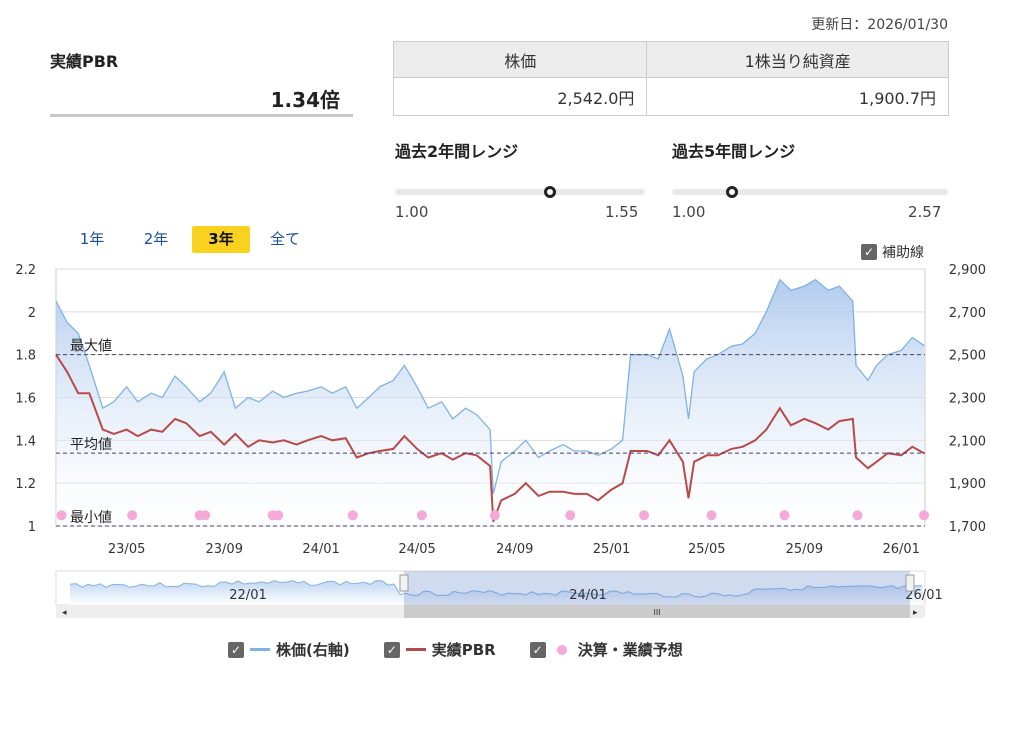  Describe the element at coordinates (156, 239) in the screenshot. I see `period-2y-button: 2年` at that location.